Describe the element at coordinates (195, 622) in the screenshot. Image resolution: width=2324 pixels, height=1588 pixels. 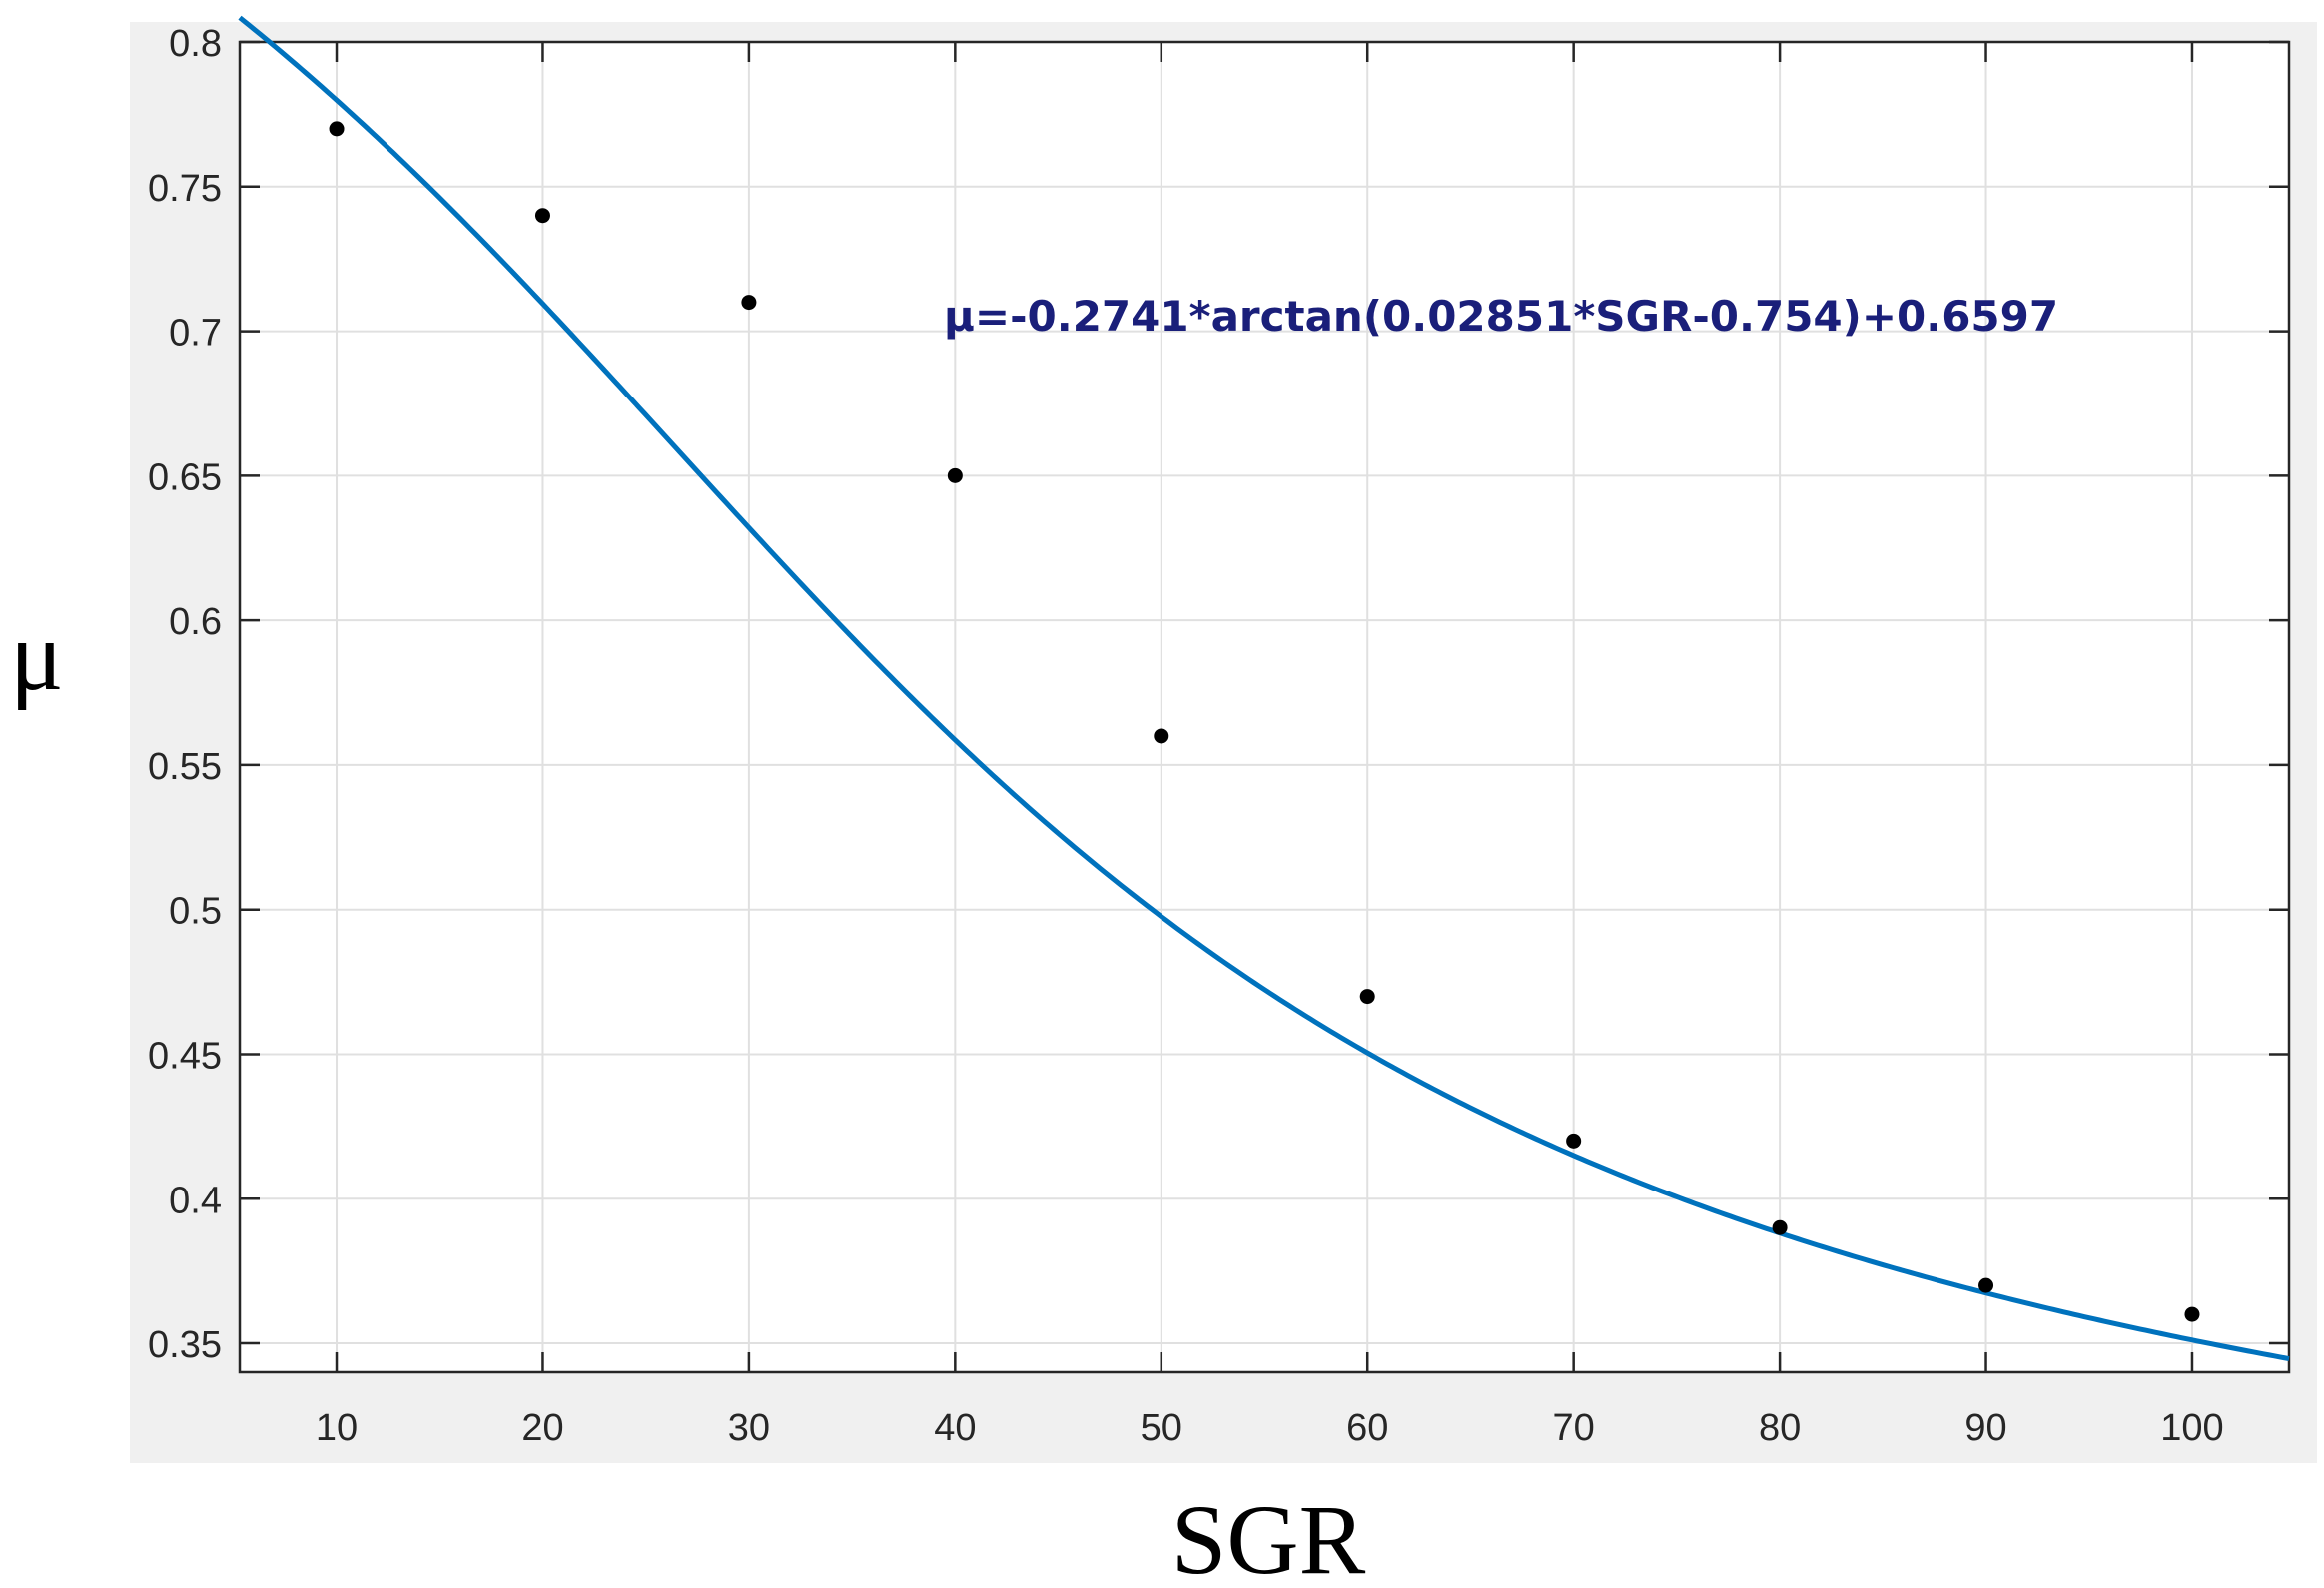
I see `y-tick-label: 0.6` at that location.